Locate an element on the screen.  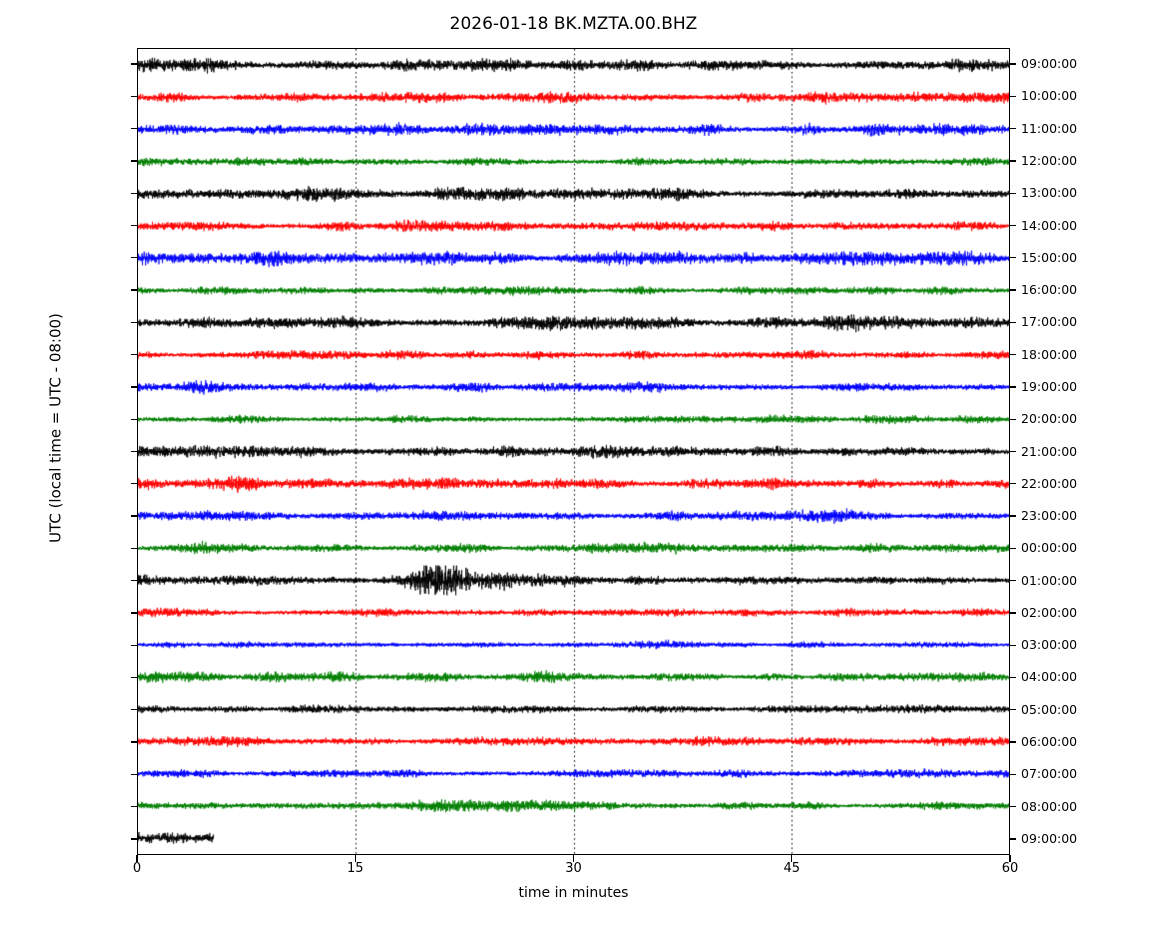
x-tick-label: 30 is located at coordinates (573, 868).